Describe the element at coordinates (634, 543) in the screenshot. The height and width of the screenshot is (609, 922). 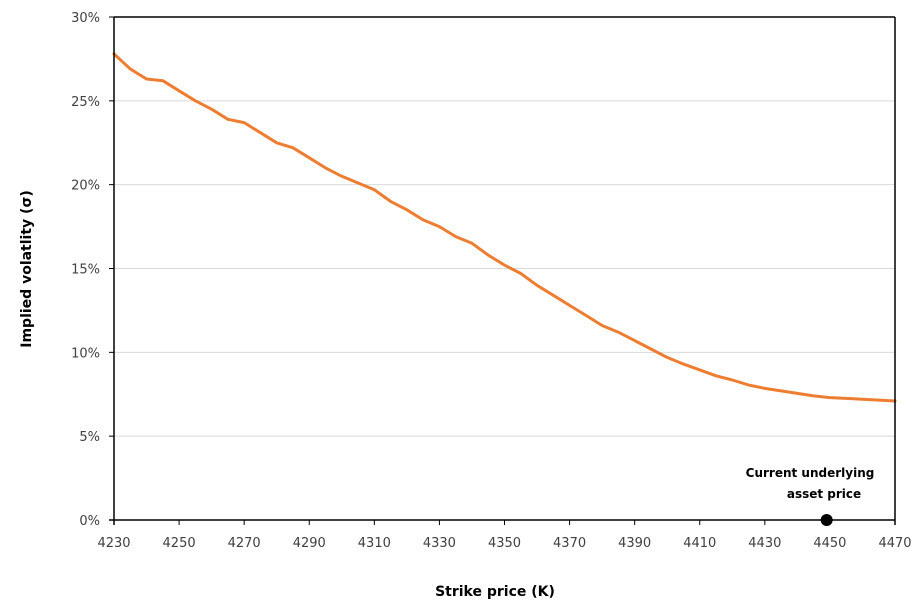
I see `x-tick-label: 4390` at that location.